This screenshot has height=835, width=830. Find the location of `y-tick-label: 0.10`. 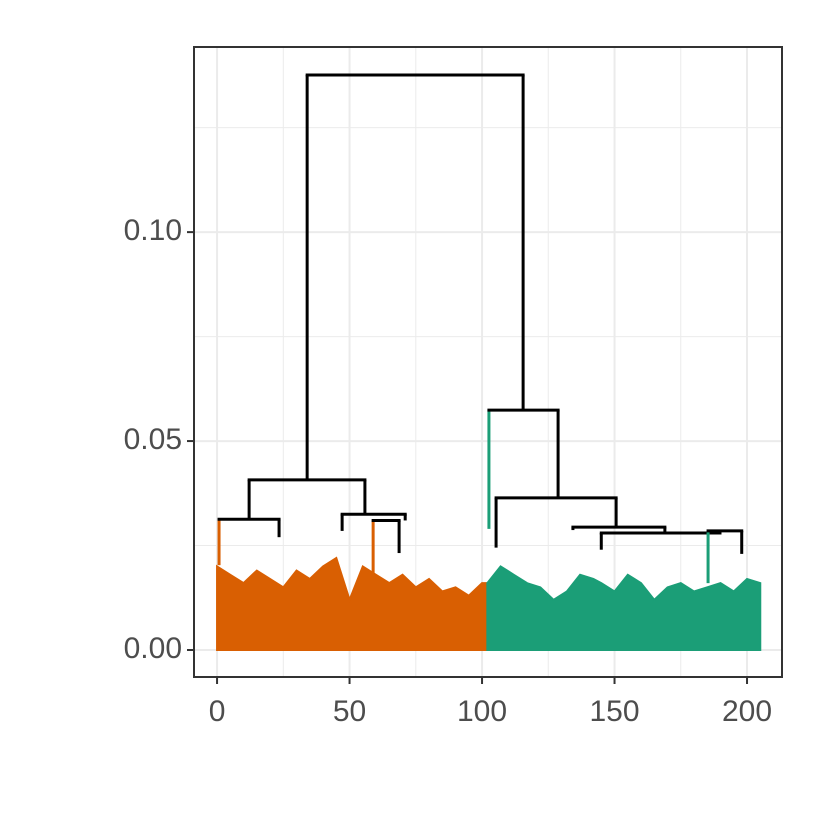

y-tick-label: 0.10 is located at coordinates (153, 230).